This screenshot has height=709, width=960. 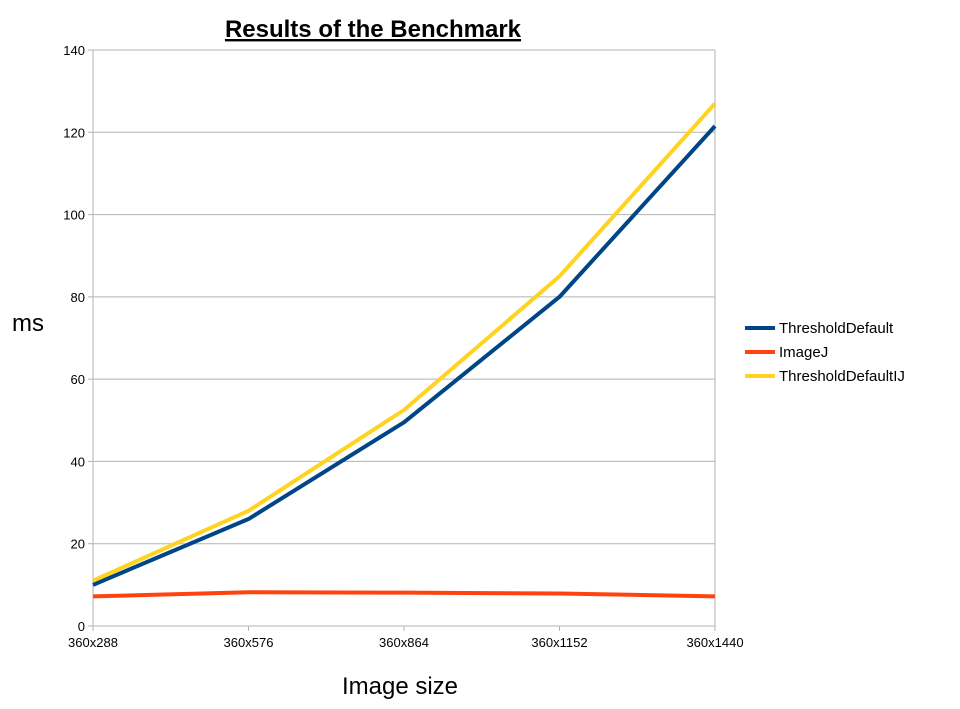 I want to click on x-axis-ticks: 360x288 360x576 360x864 360x1152 360x1440, so click(x=406, y=638).